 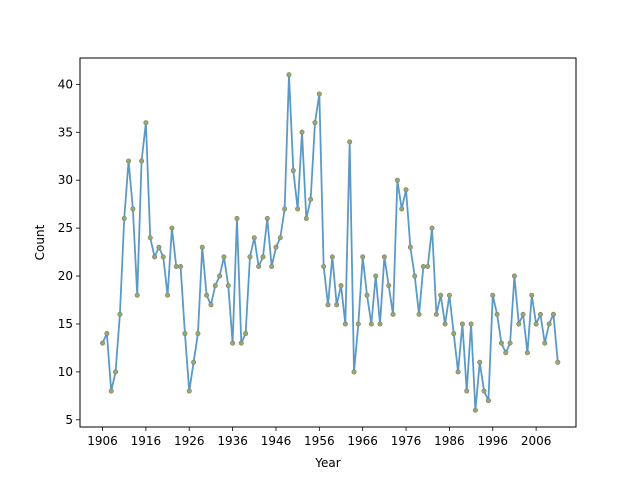 What do you see at coordinates (65, 324) in the screenshot?
I see `y-tick-label: 15` at bounding box center [65, 324].